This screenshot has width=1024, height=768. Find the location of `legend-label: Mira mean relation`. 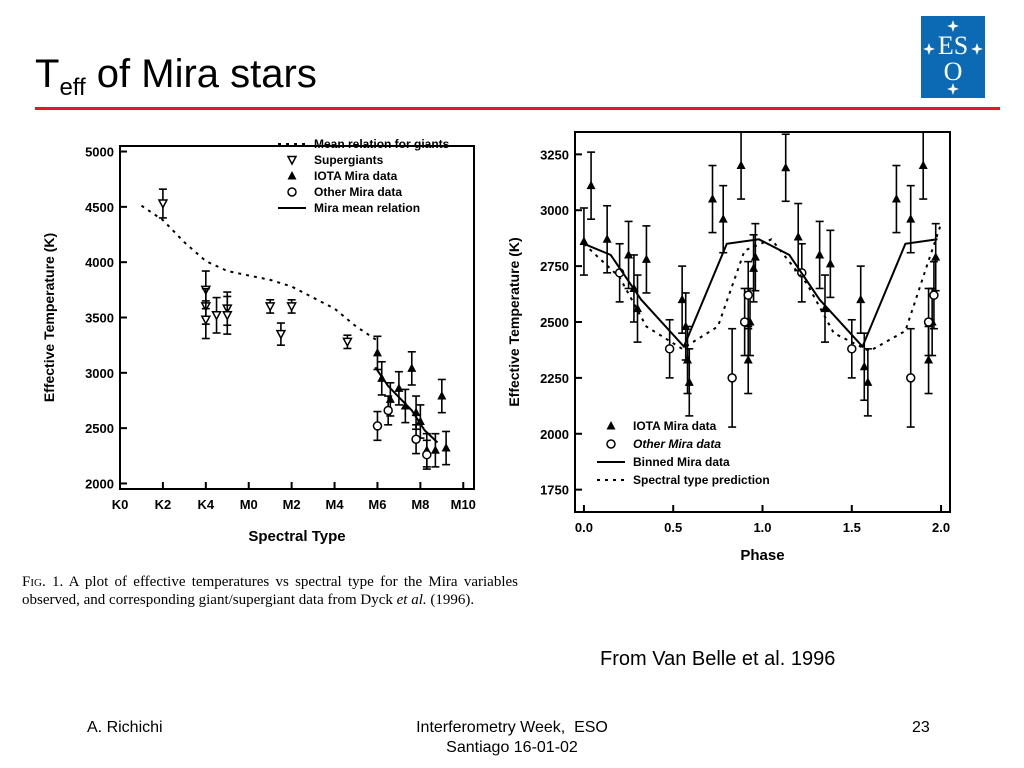

legend-label: Mira mean relation is located at coordinates (367, 208).